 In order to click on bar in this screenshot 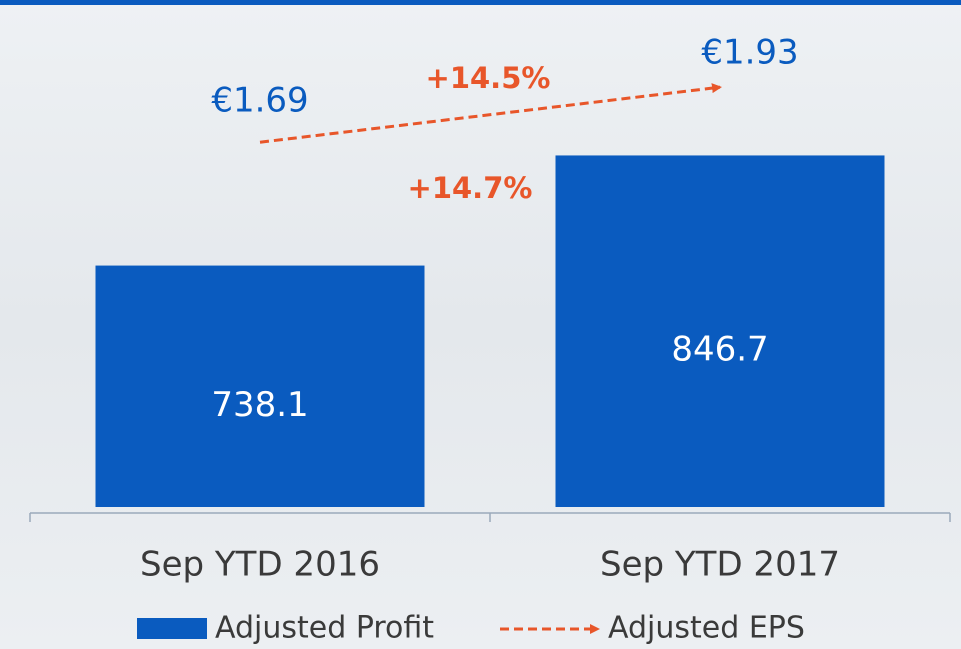, I will do `click(260, 386)`.